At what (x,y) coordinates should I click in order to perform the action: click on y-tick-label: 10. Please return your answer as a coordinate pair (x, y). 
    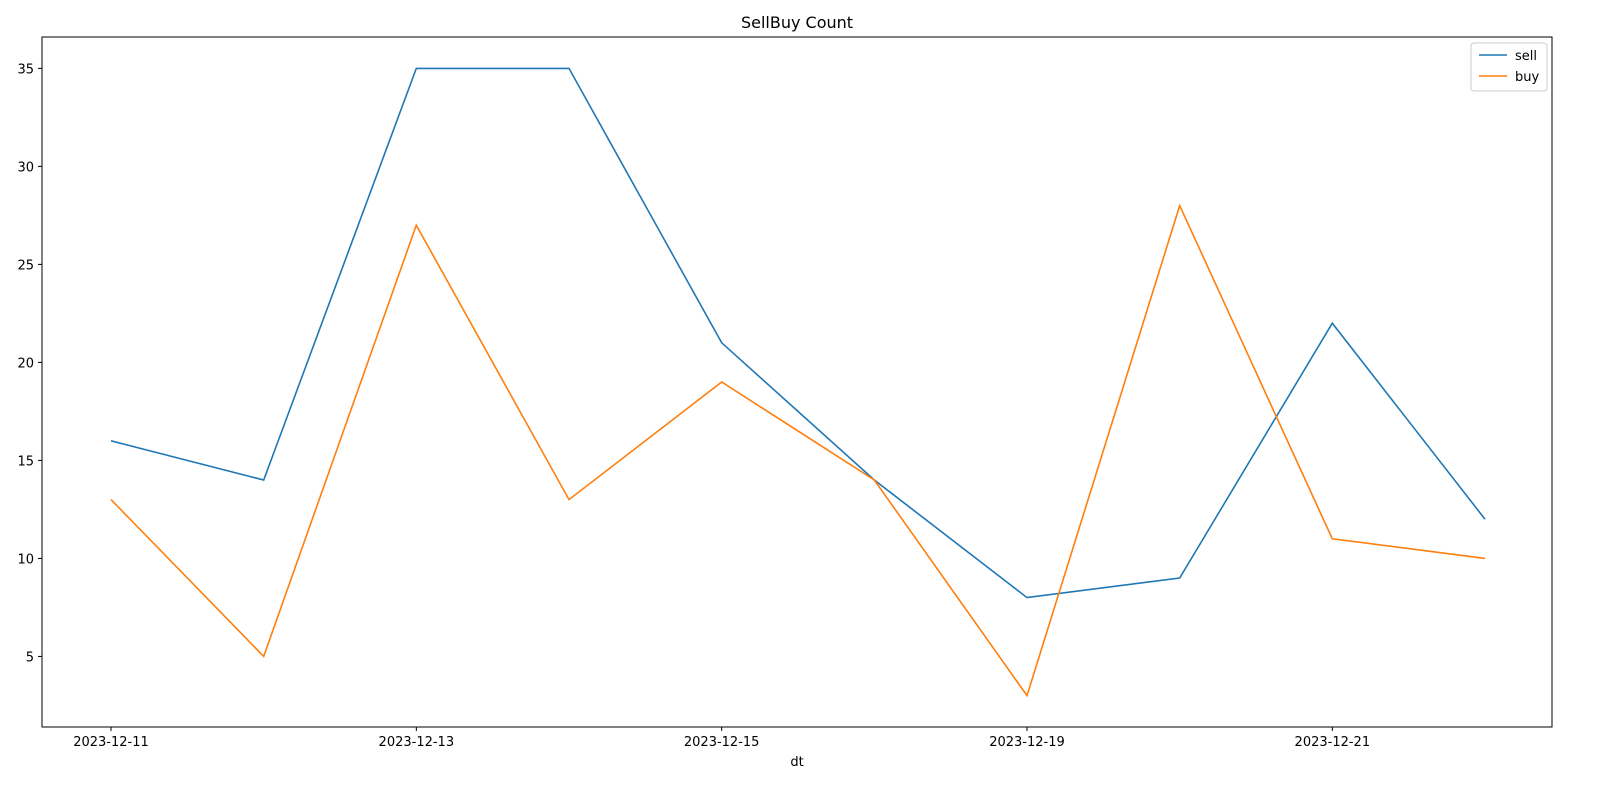
    Looking at the image, I should click on (25, 559).